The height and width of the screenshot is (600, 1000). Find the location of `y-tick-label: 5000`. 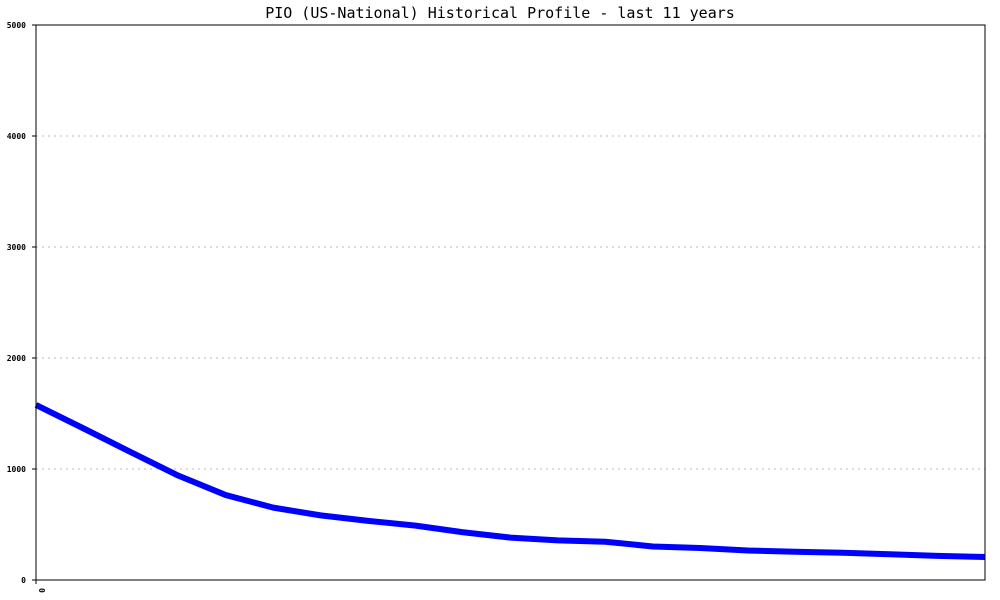

y-tick-label: 5000 is located at coordinates (16, 25).